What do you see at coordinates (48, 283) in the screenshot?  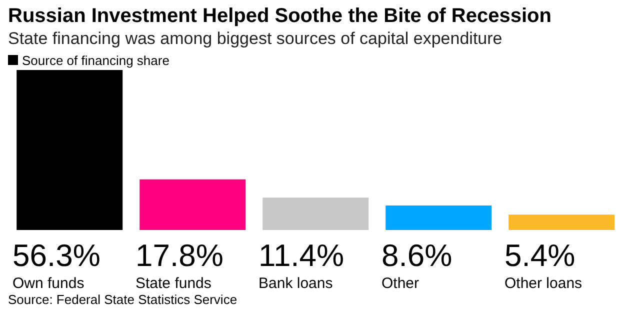 I see `x-tick-label: Own funds` at bounding box center [48, 283].